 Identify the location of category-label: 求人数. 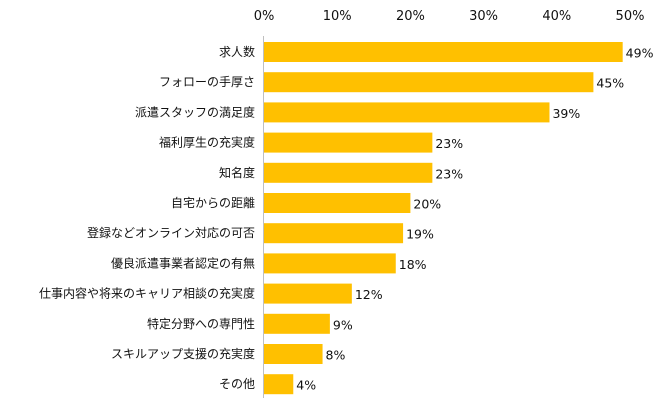
(237, 51).